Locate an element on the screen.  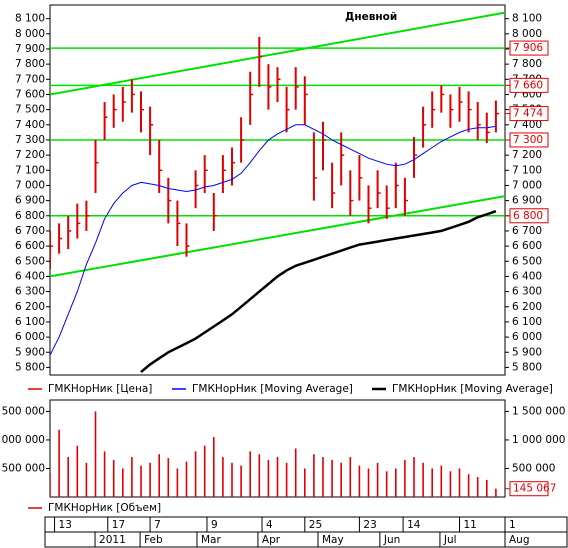
chart-title: Дневной is located at coordinates (371, 17).